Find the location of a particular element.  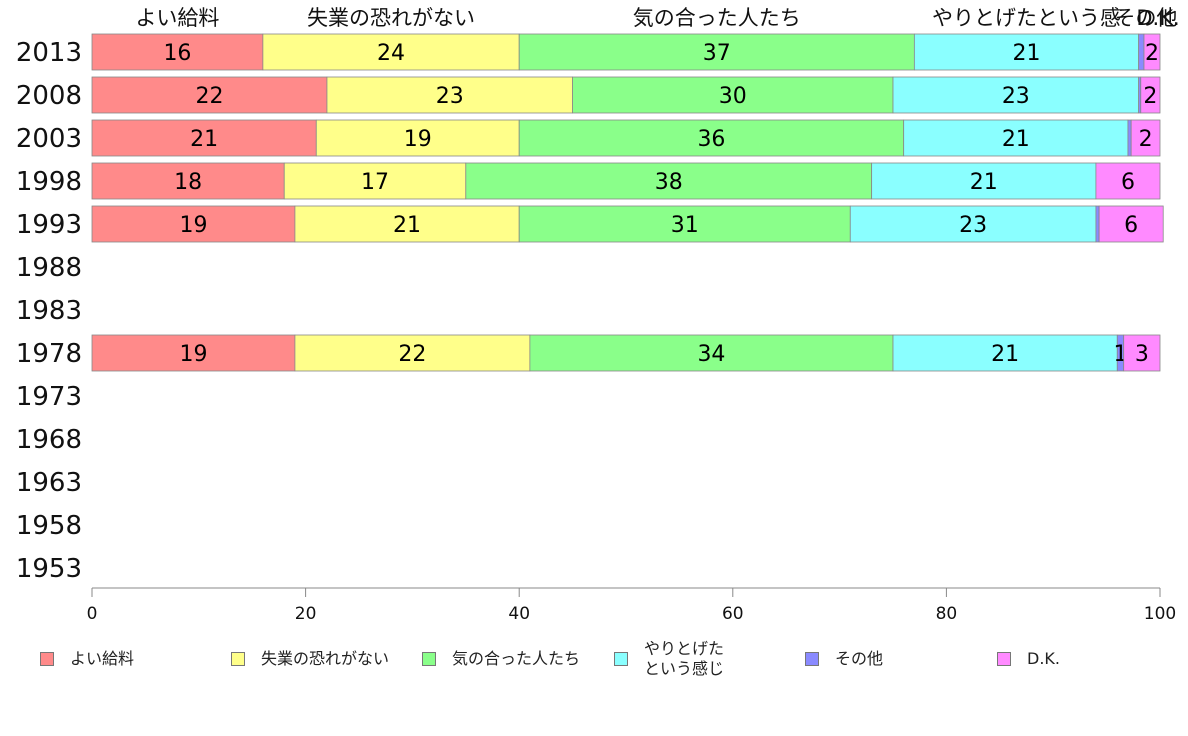

legend-swatch-other is located at coordinates (812, 659).